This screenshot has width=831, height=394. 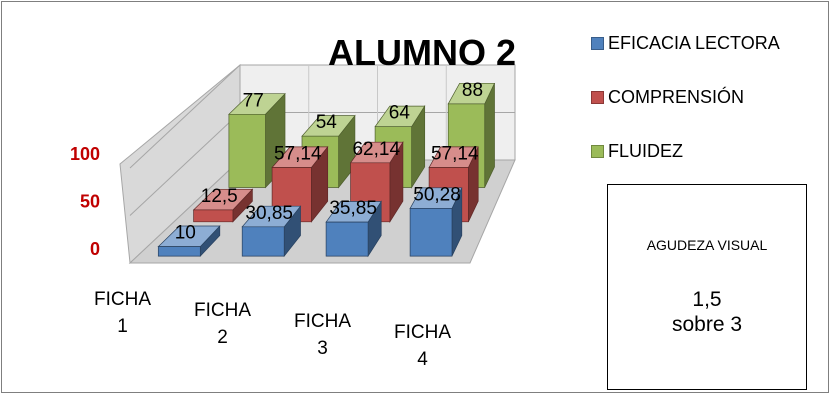 I want to click on data-label: 62,14, so click(x=376, y=149).